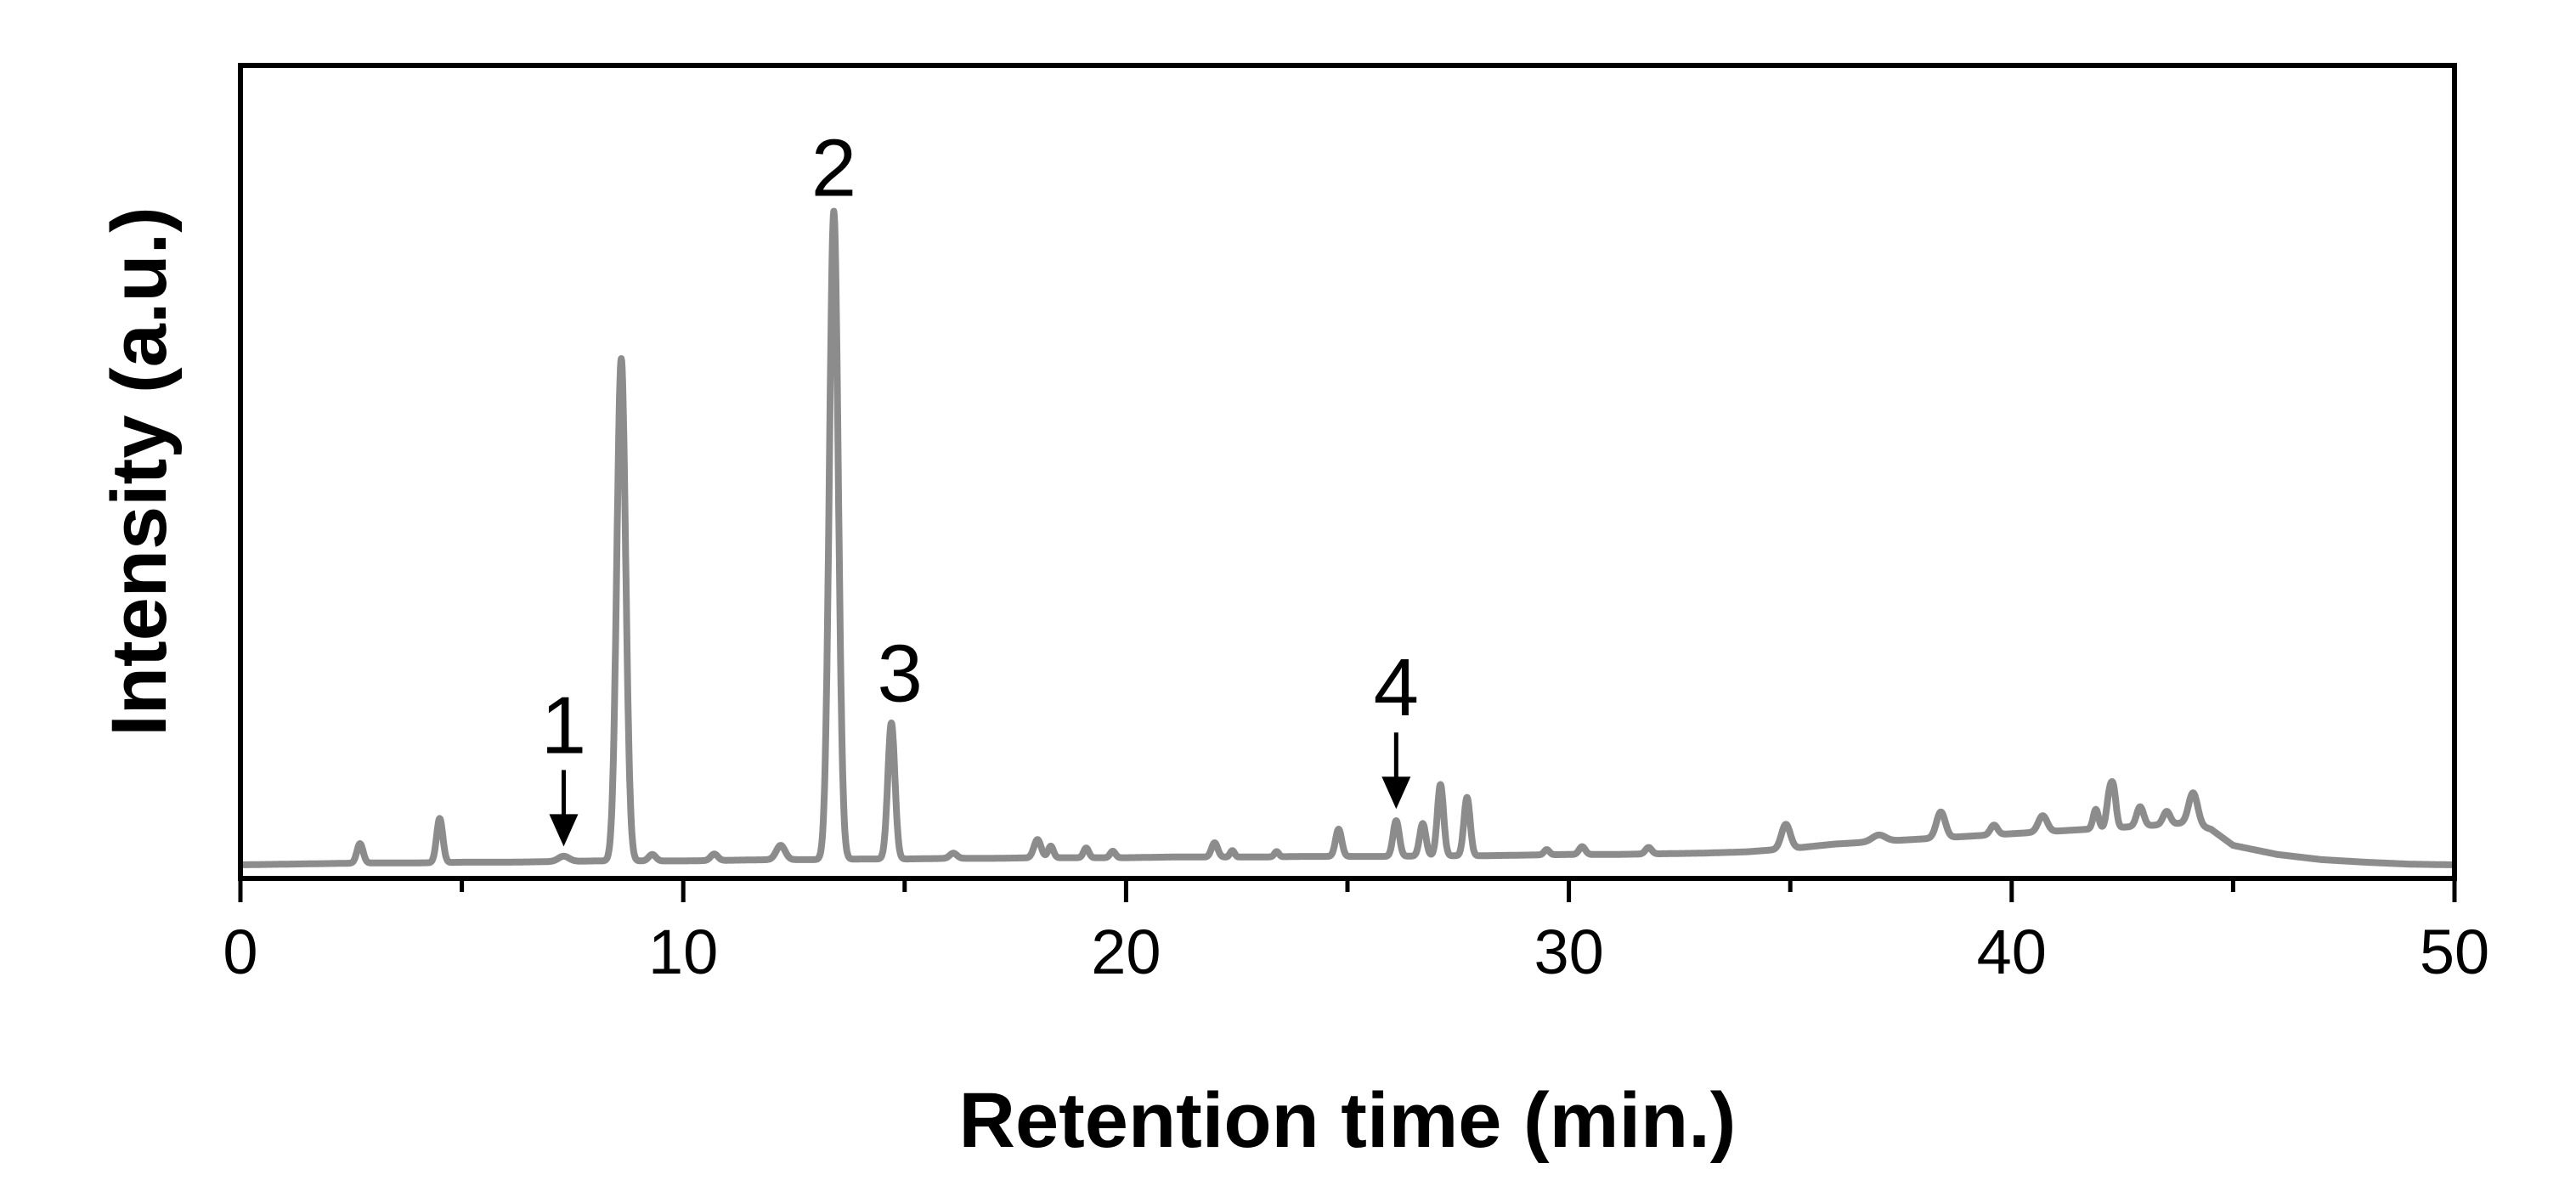 Image resolution: width=2576 pixels, height=1197 pixels. What do you see at coordinates (2454, 952) in the screenshot?
I see `x-tick-label-50: 50` at bounding box center [2454, 952].